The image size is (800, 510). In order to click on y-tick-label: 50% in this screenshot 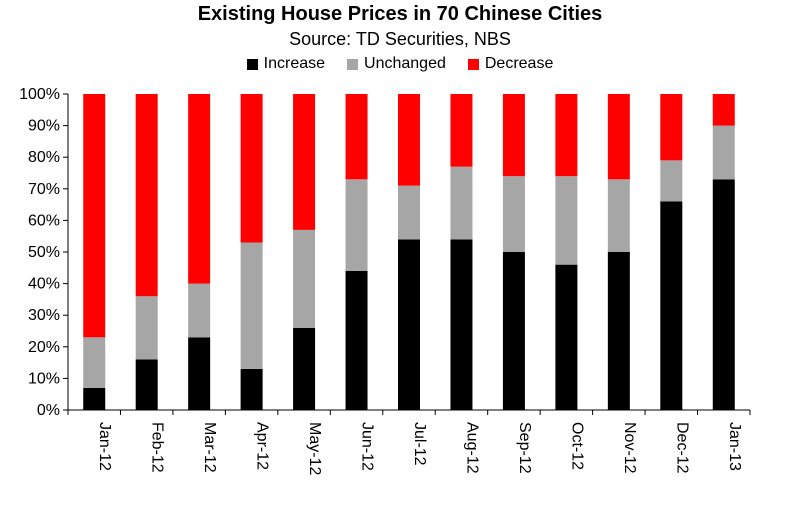, I will do `click(44, 252)`.